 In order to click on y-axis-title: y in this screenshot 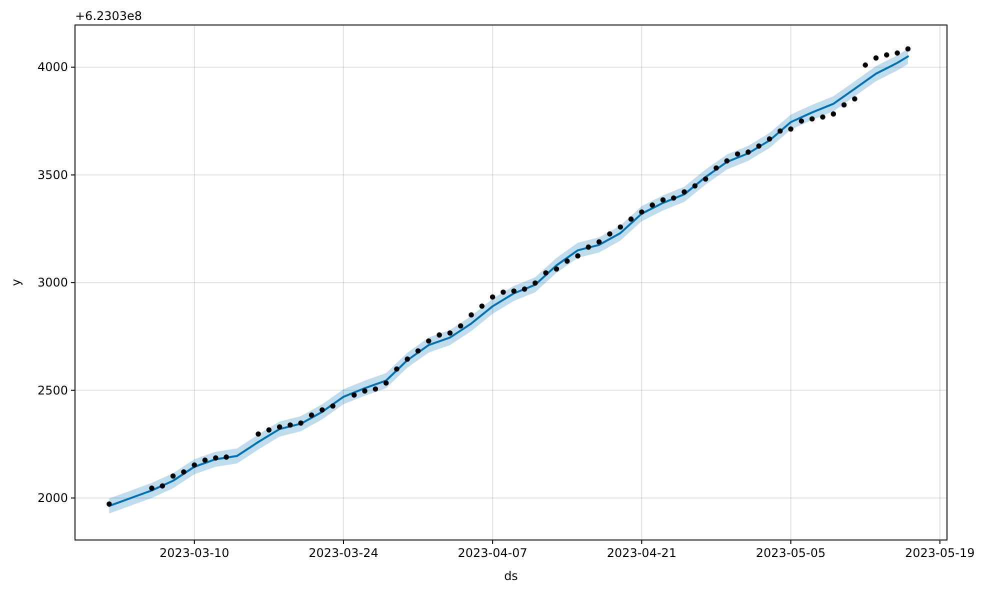, I will do `click(16, 282)`.